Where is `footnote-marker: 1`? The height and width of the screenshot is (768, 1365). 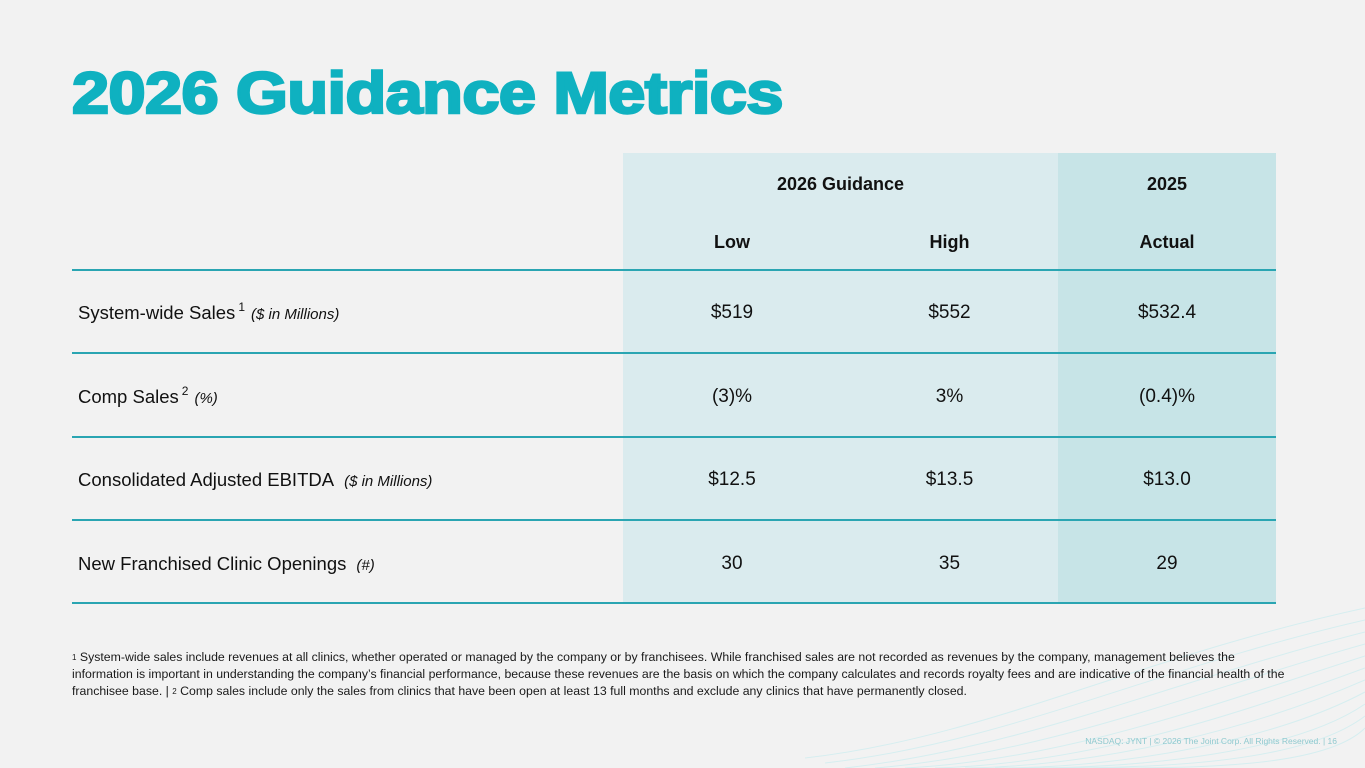
footnote-marker: 1 is located at coordinates (74, 657).